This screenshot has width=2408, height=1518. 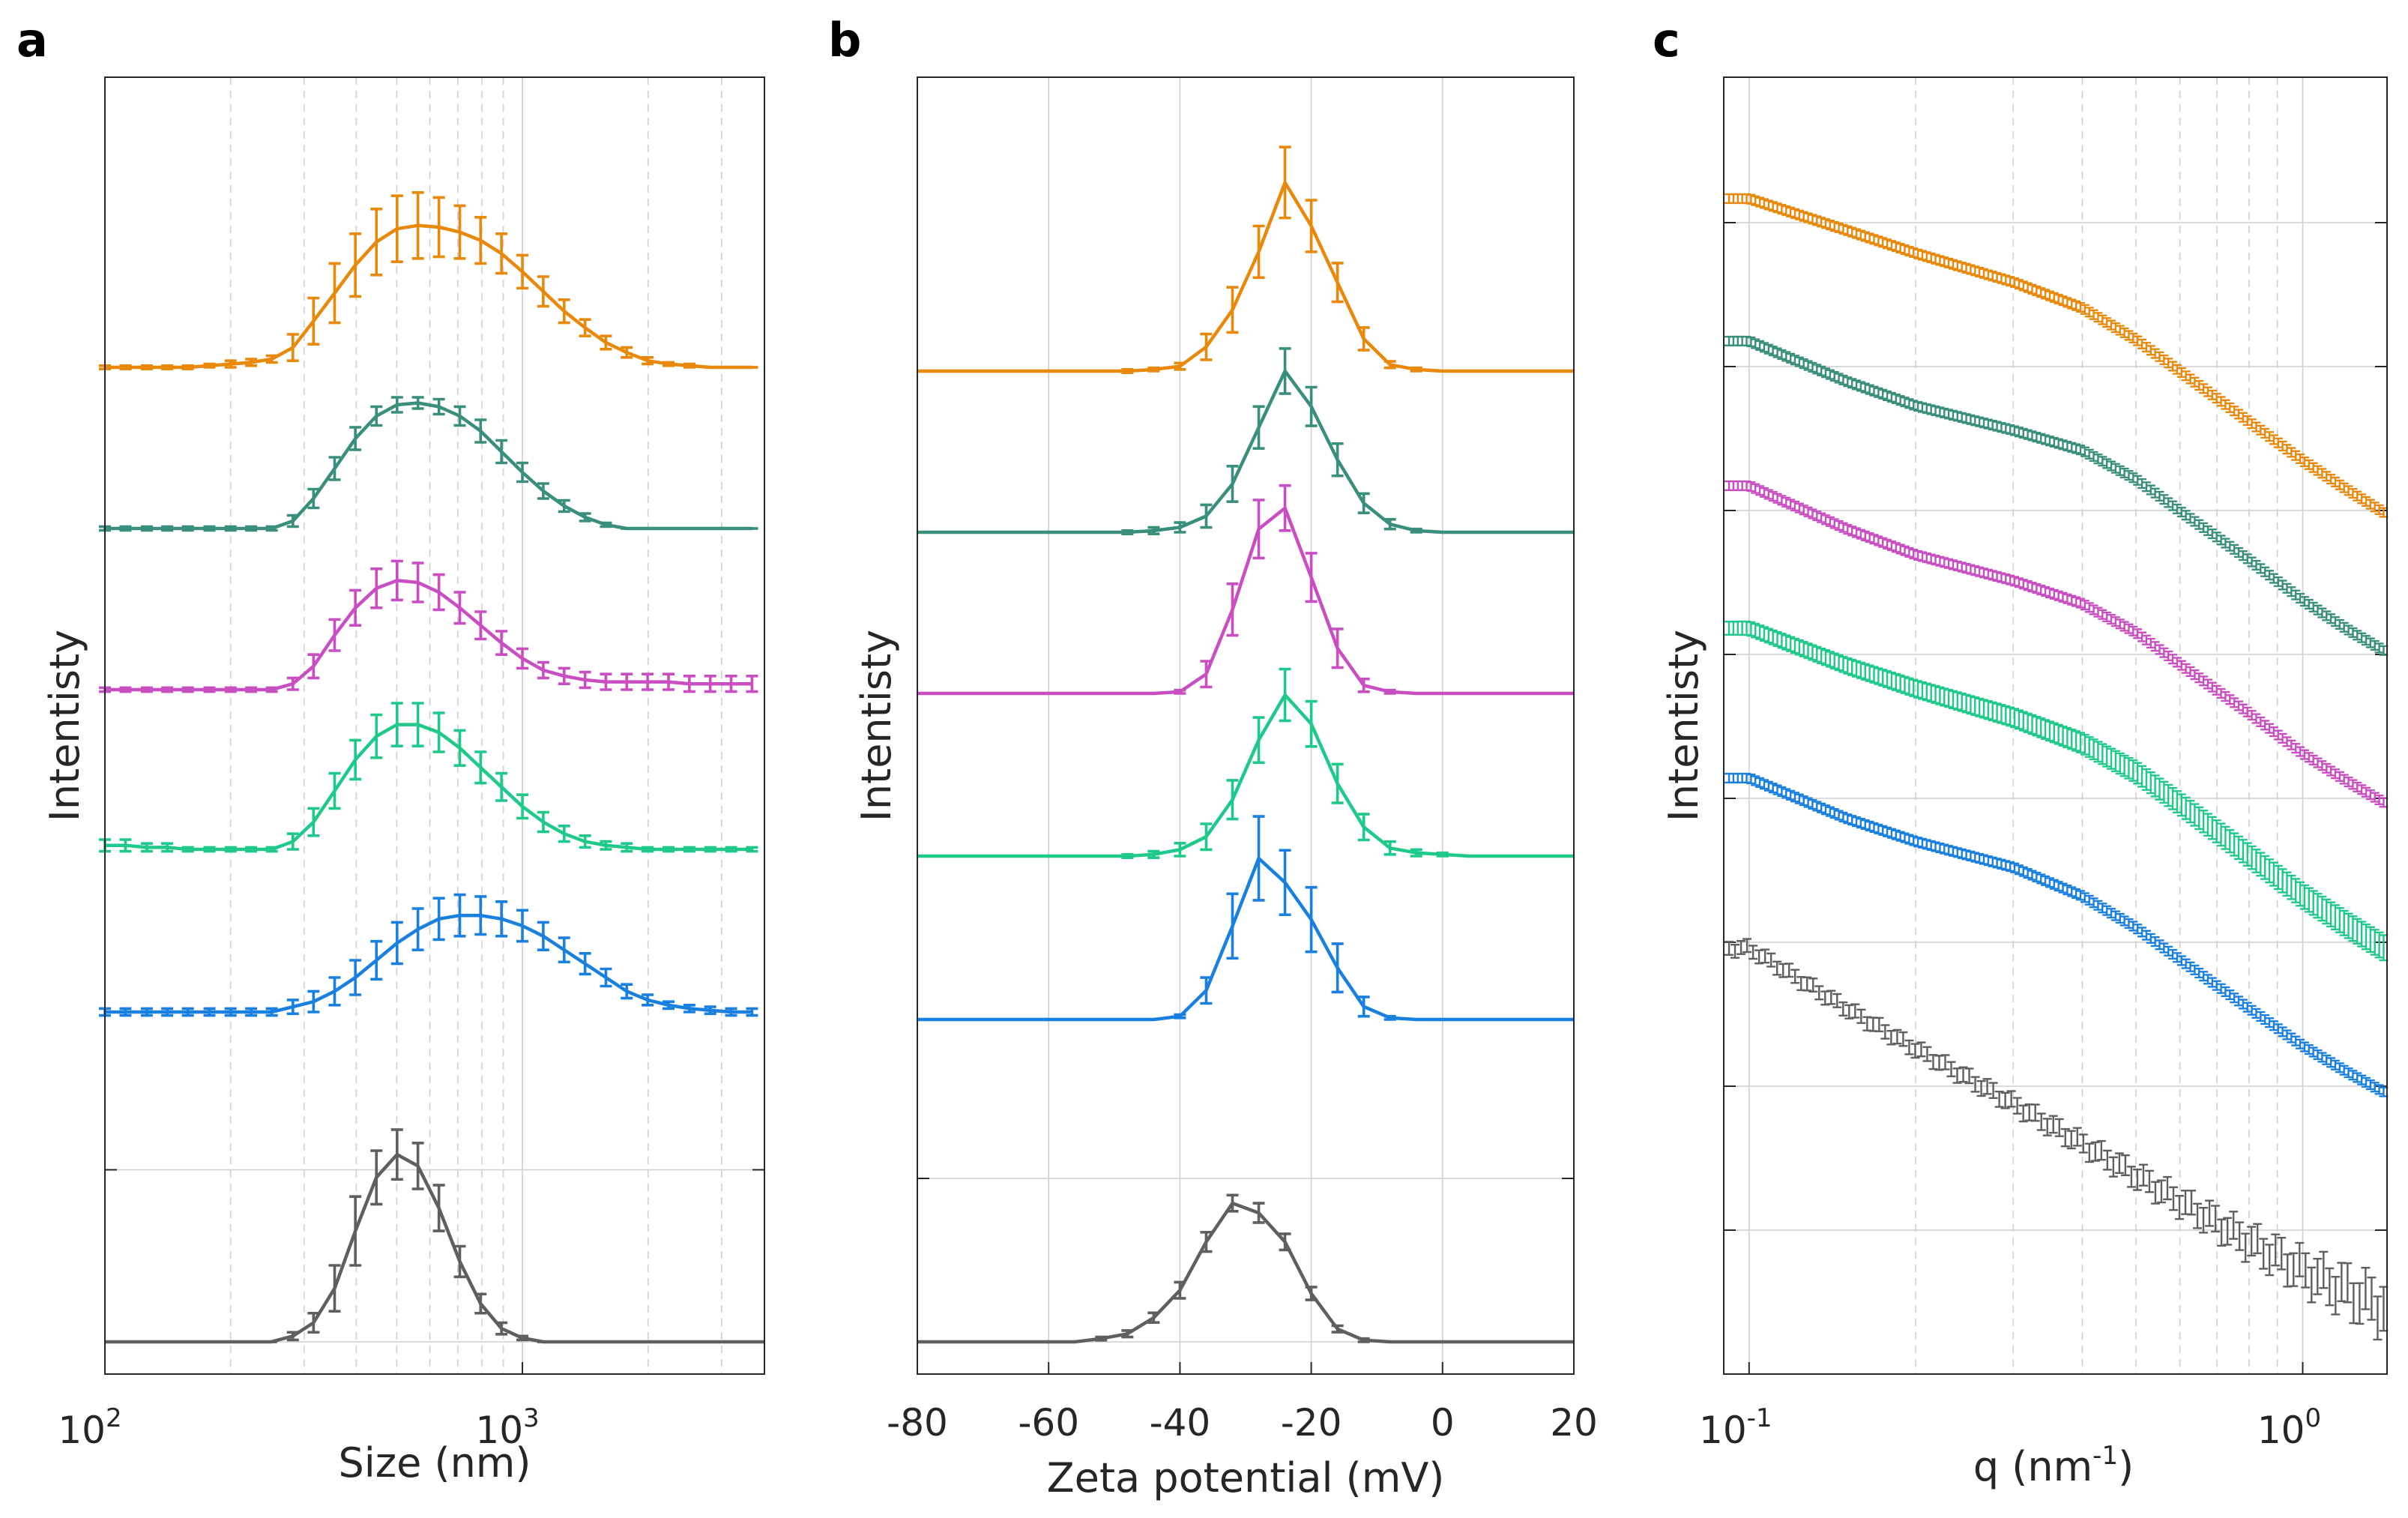 I want to click on series-blue, so click(x=2056, y=935).